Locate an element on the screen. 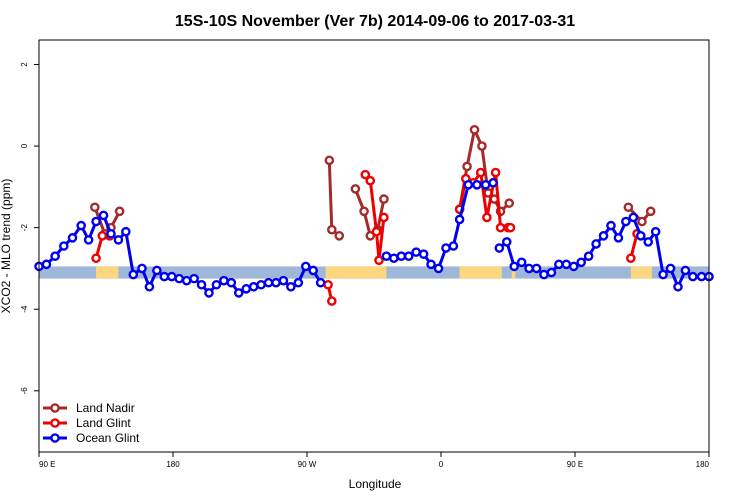 This screenshot has height=500, width=750. x-tick-label: 180 is located at coordinates (173, 464).